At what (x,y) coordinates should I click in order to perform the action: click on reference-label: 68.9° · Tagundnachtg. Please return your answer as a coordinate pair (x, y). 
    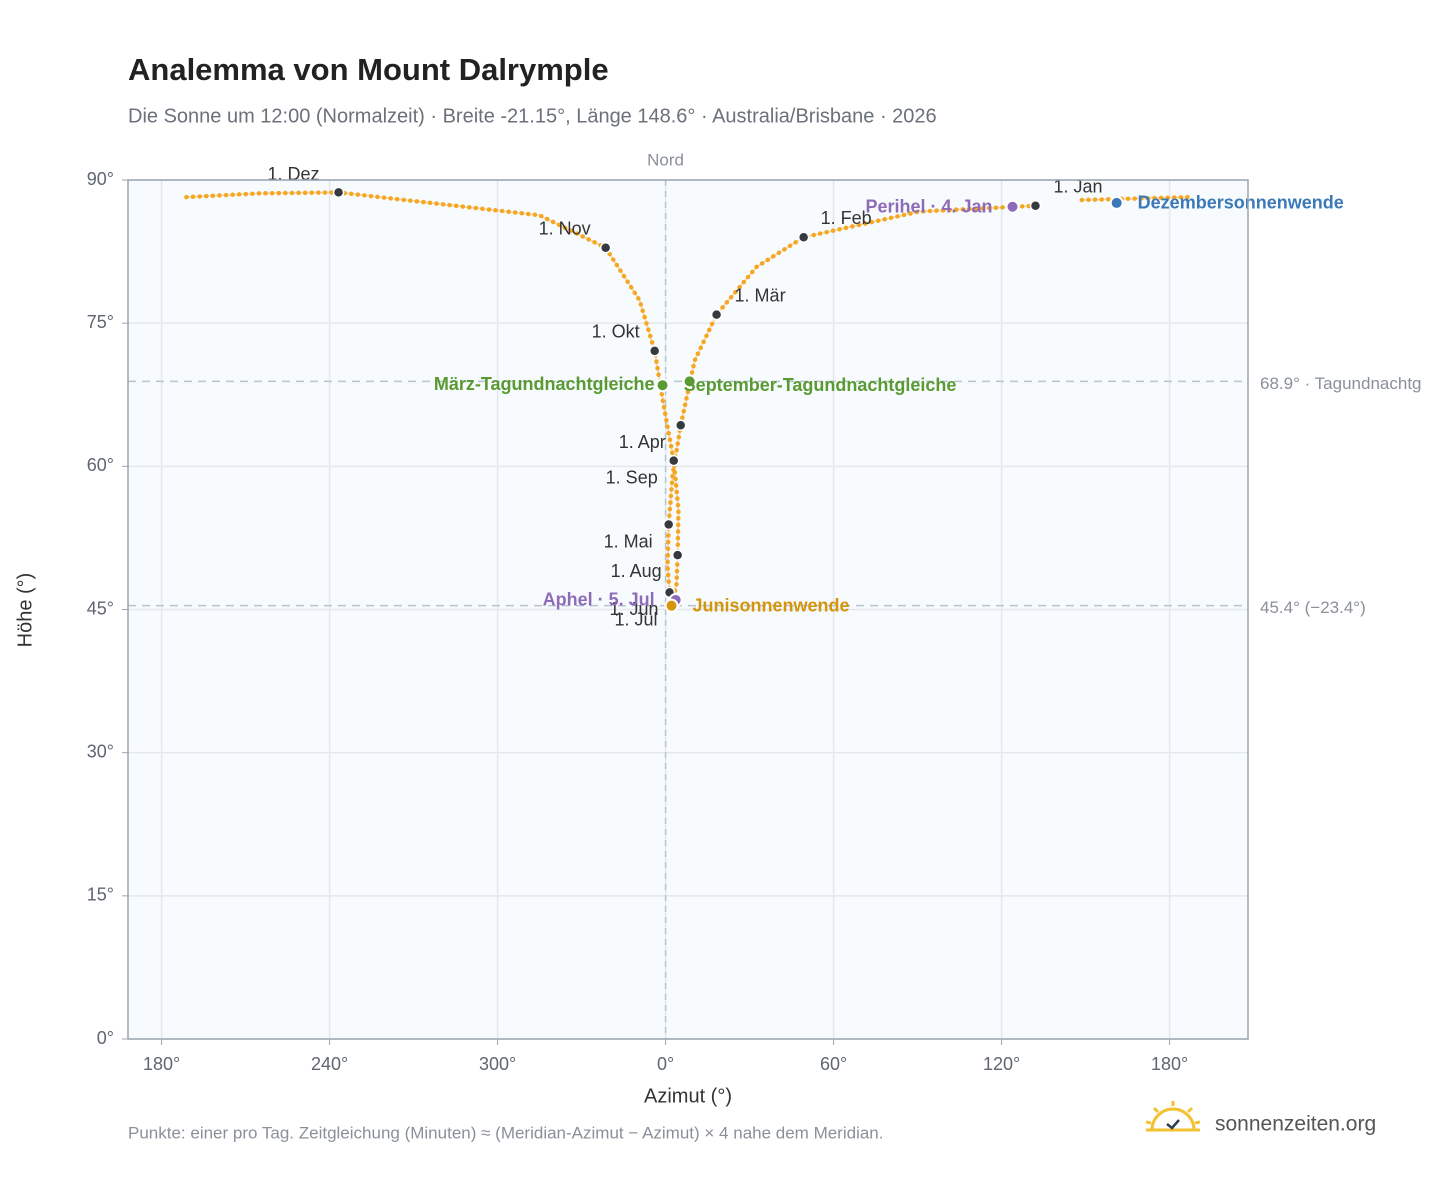
    Looking at the image, I should click on (1341, 383).